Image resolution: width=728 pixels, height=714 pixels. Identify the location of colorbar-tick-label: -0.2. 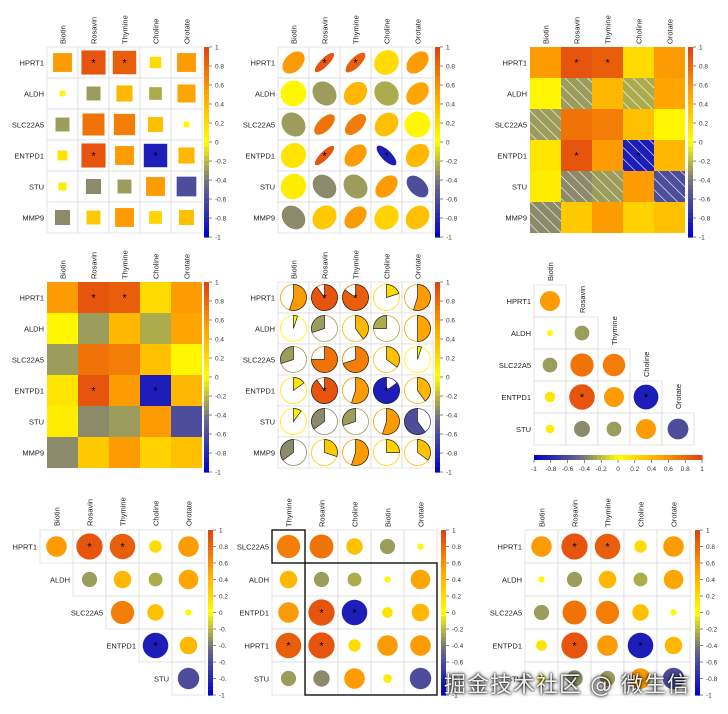
(712, 630).